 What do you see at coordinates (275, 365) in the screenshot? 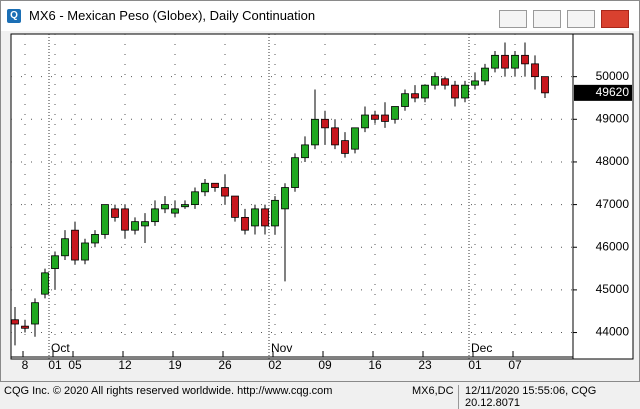
I see `x-tick-label: 02` at bounding box center [275, 365].